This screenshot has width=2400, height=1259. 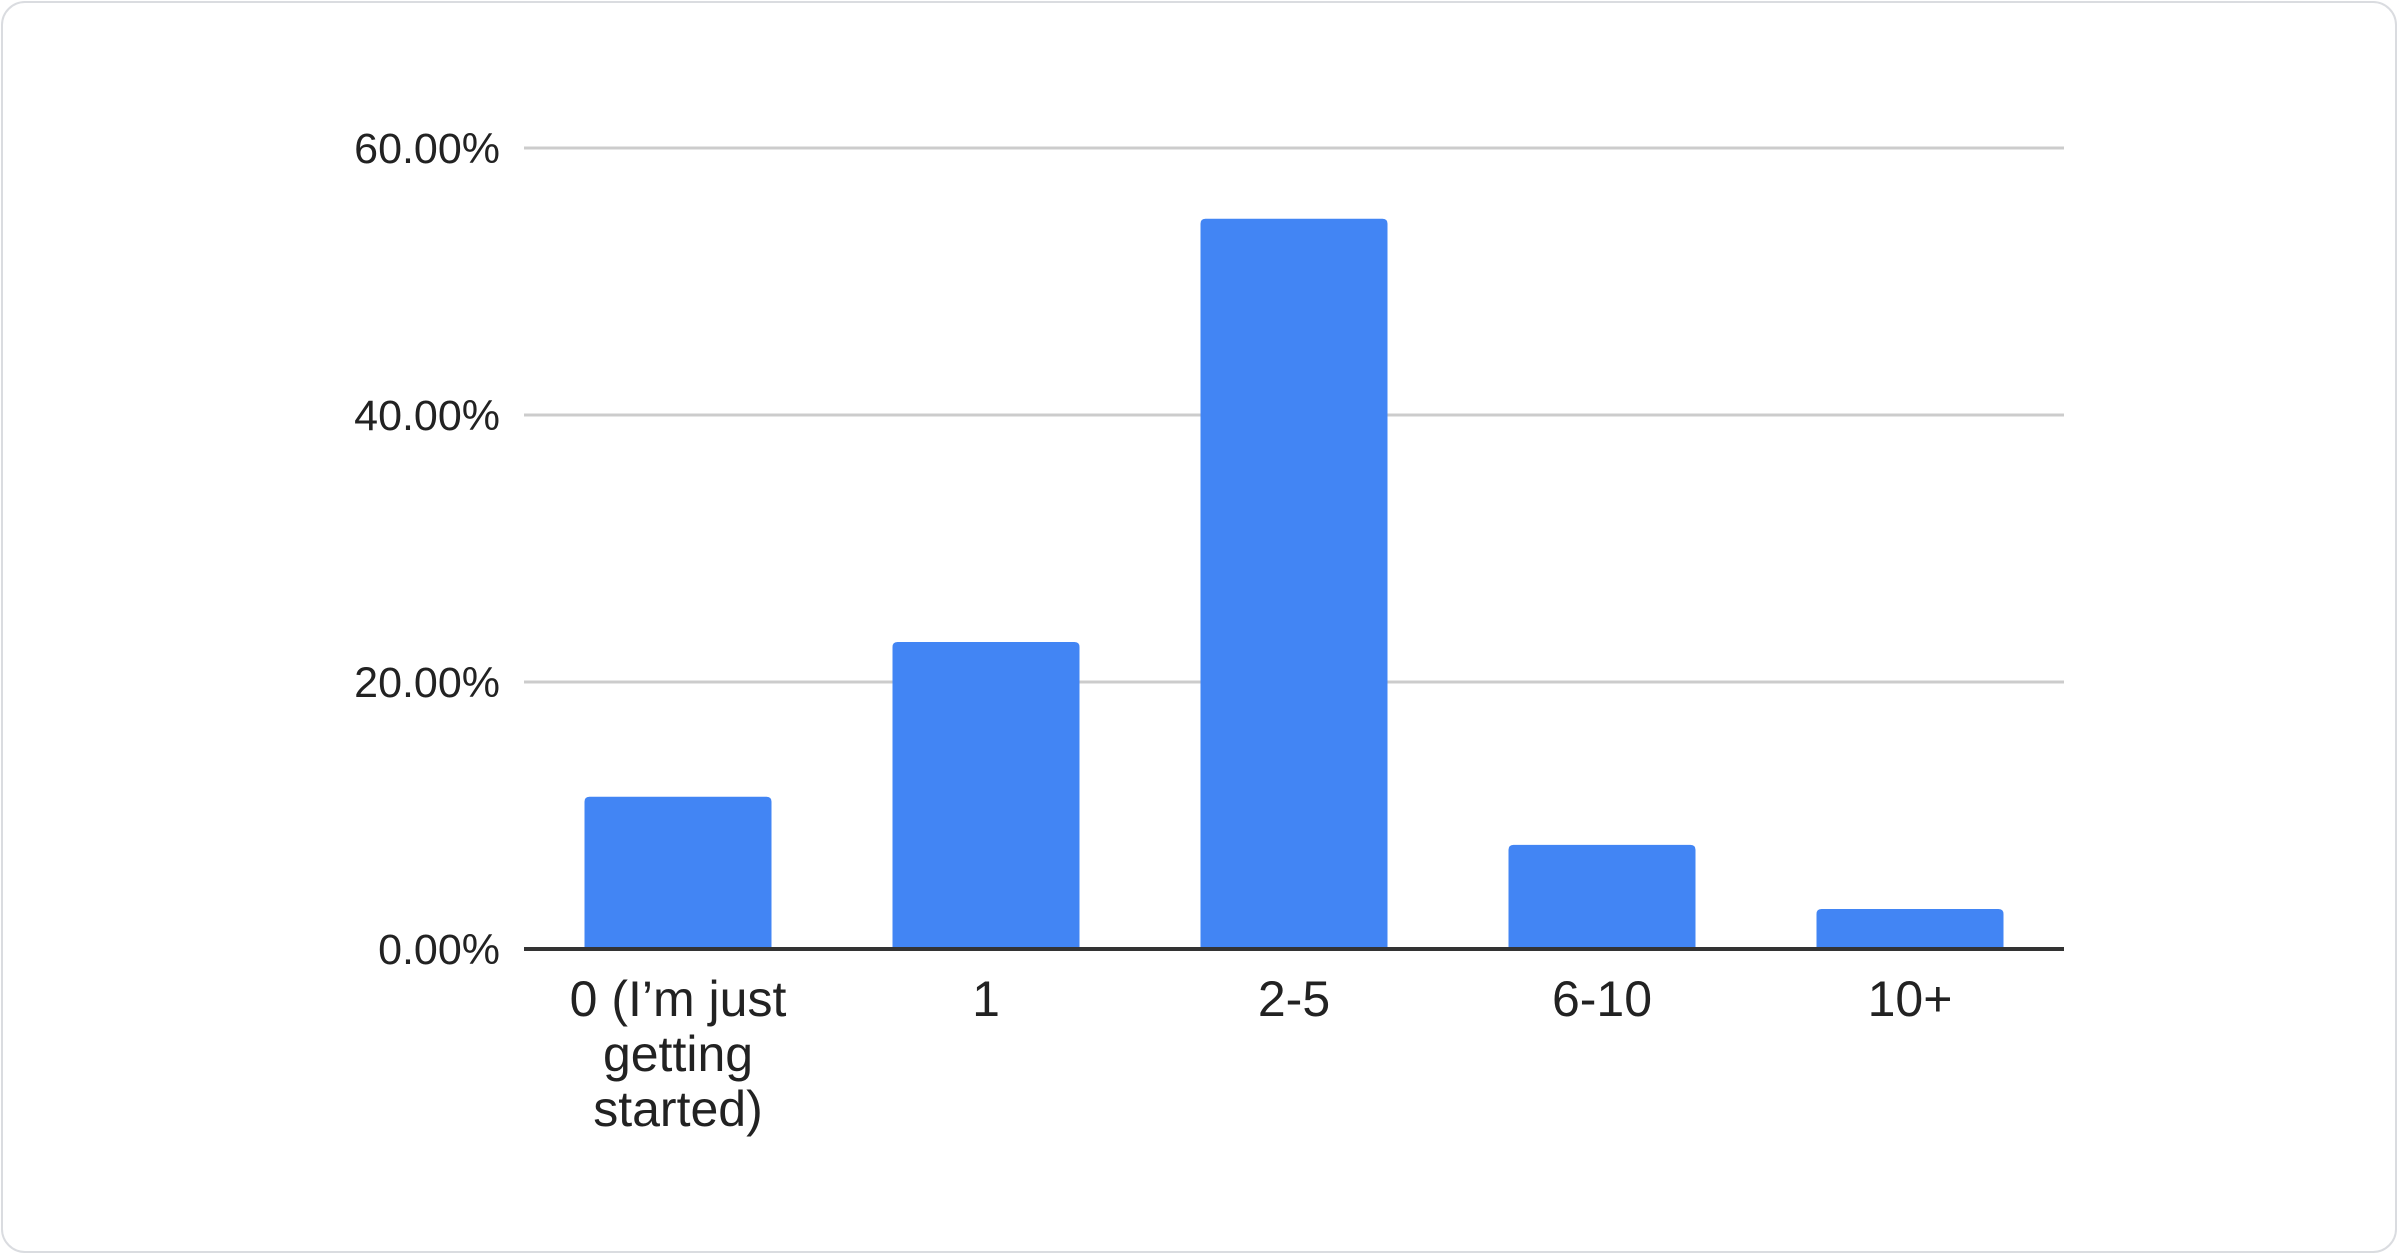 What do you see at coordinates (427, 683) in the screenshot?
I see `y-tick-label: 20.00%` at bounding box center [427, 683].